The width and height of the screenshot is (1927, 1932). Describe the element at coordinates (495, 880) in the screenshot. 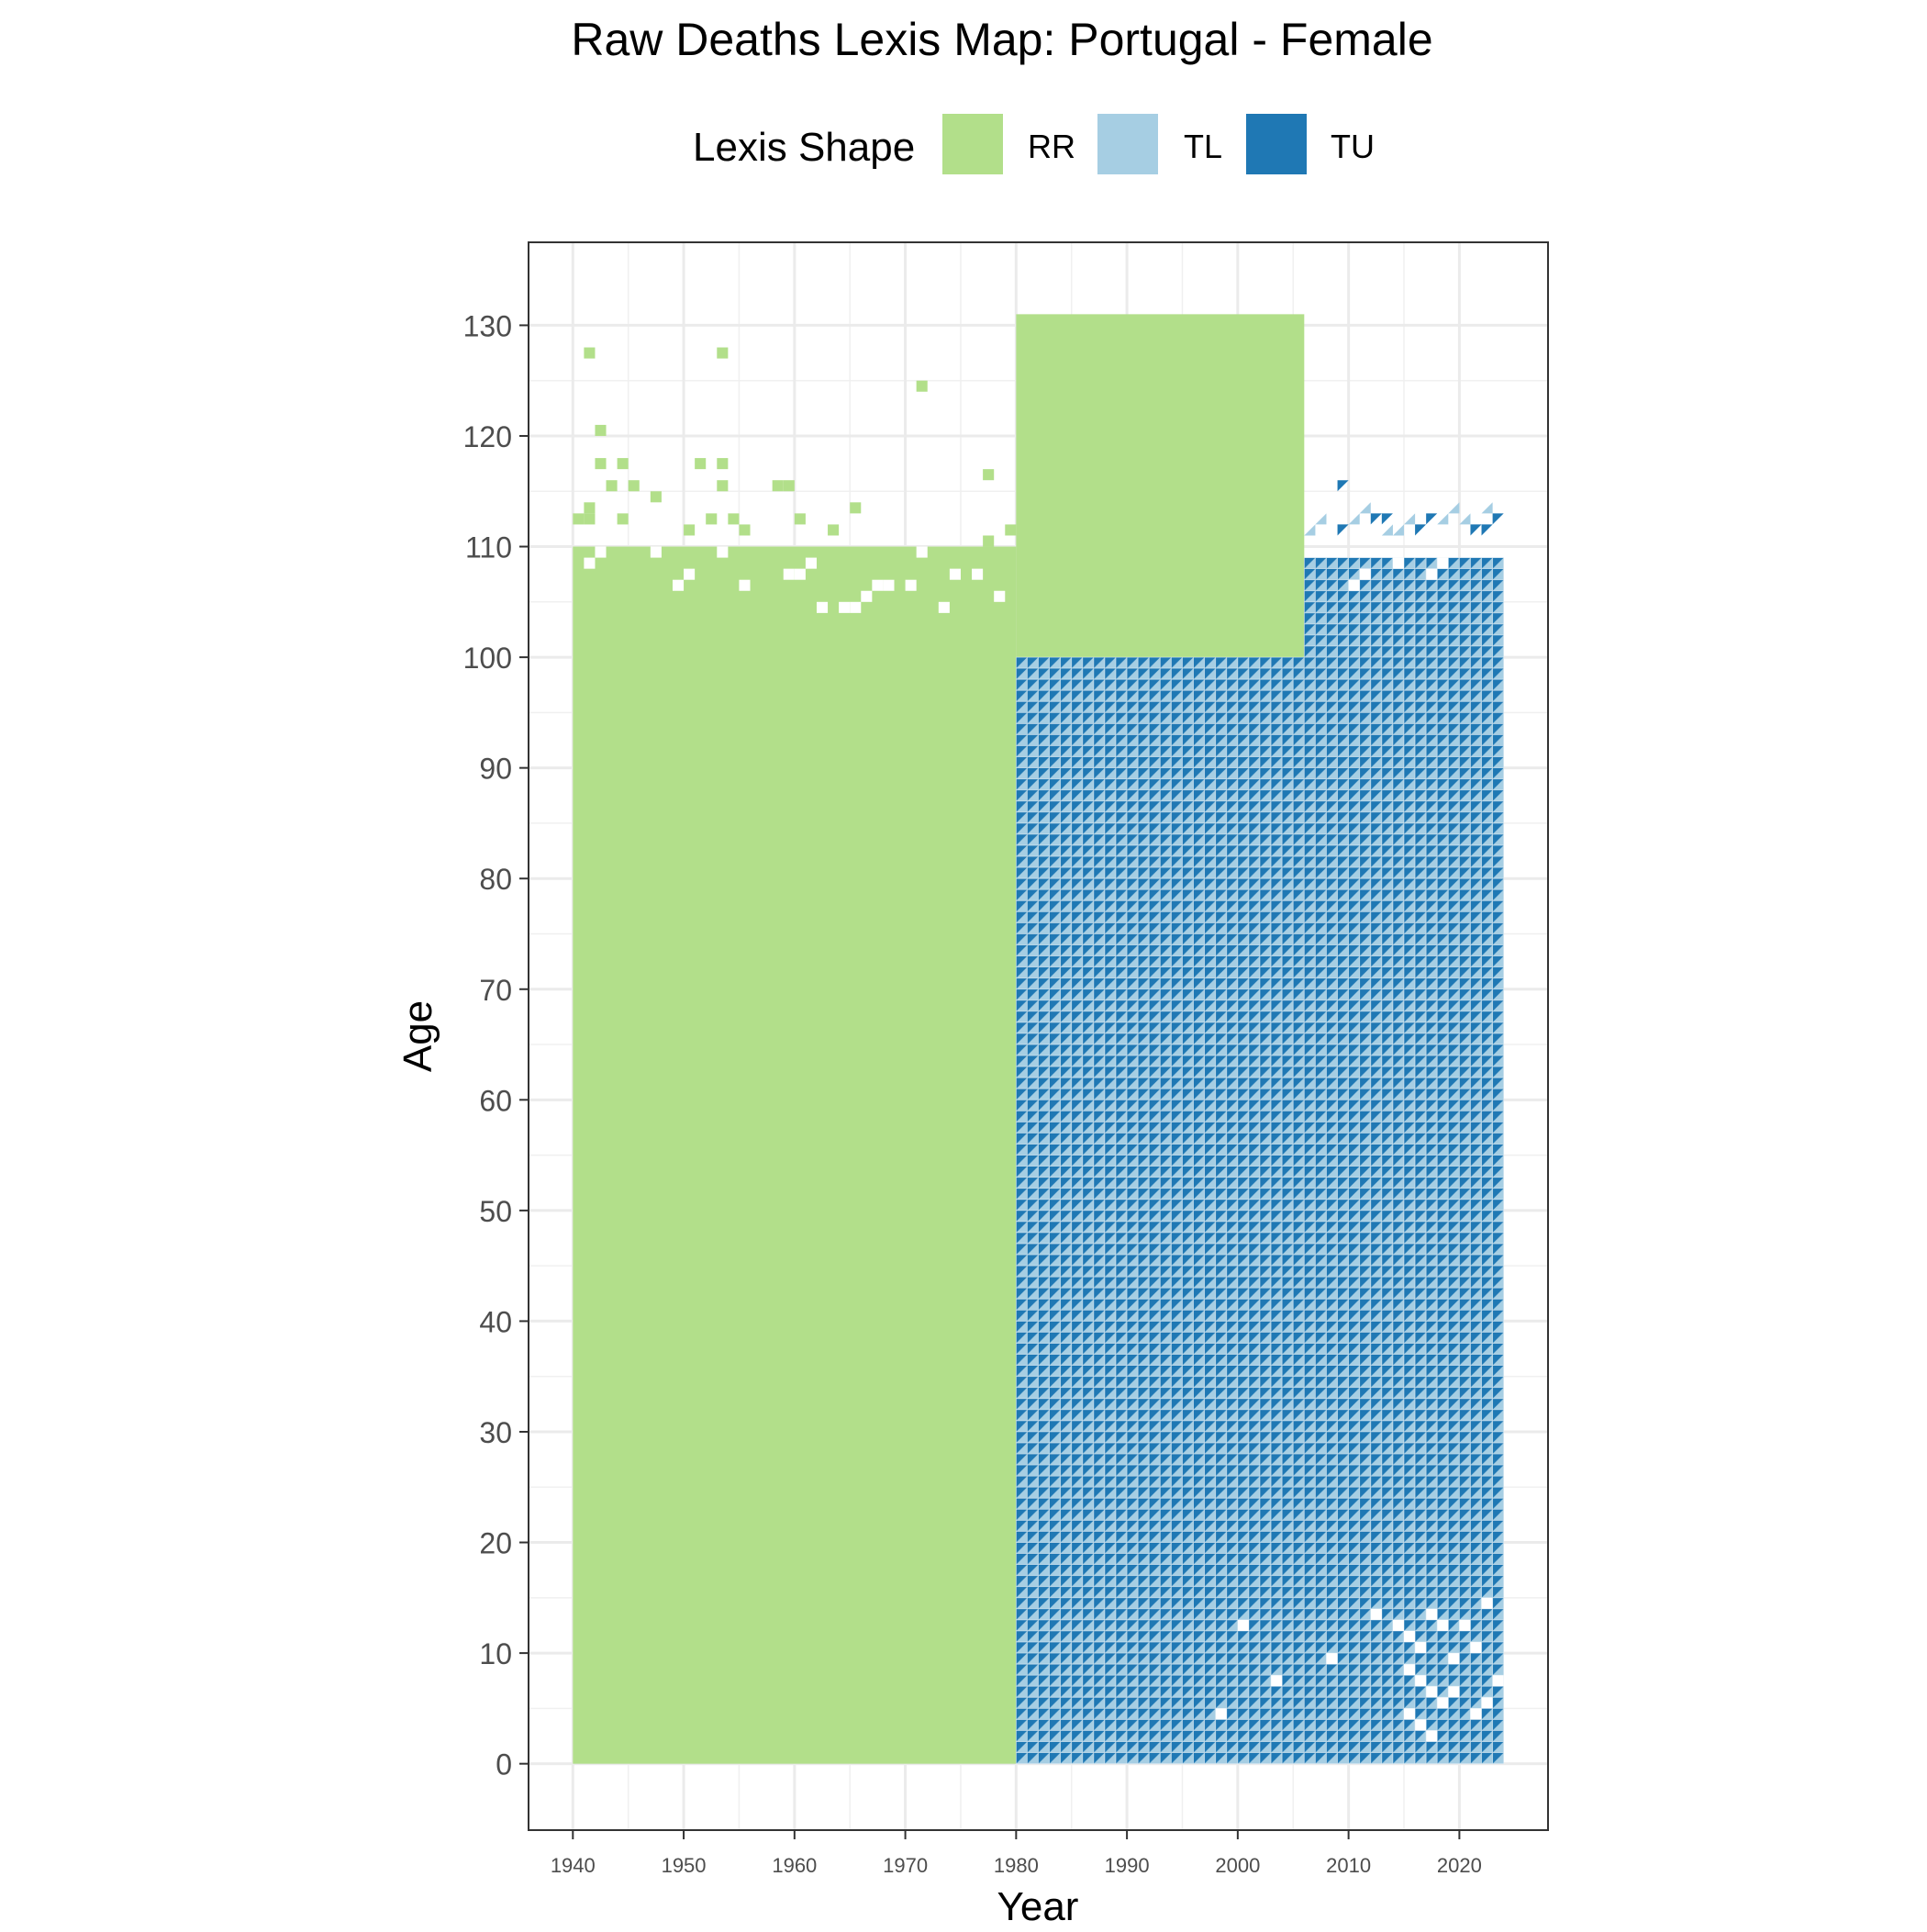

I see `y-tick-label: 80` at that location.